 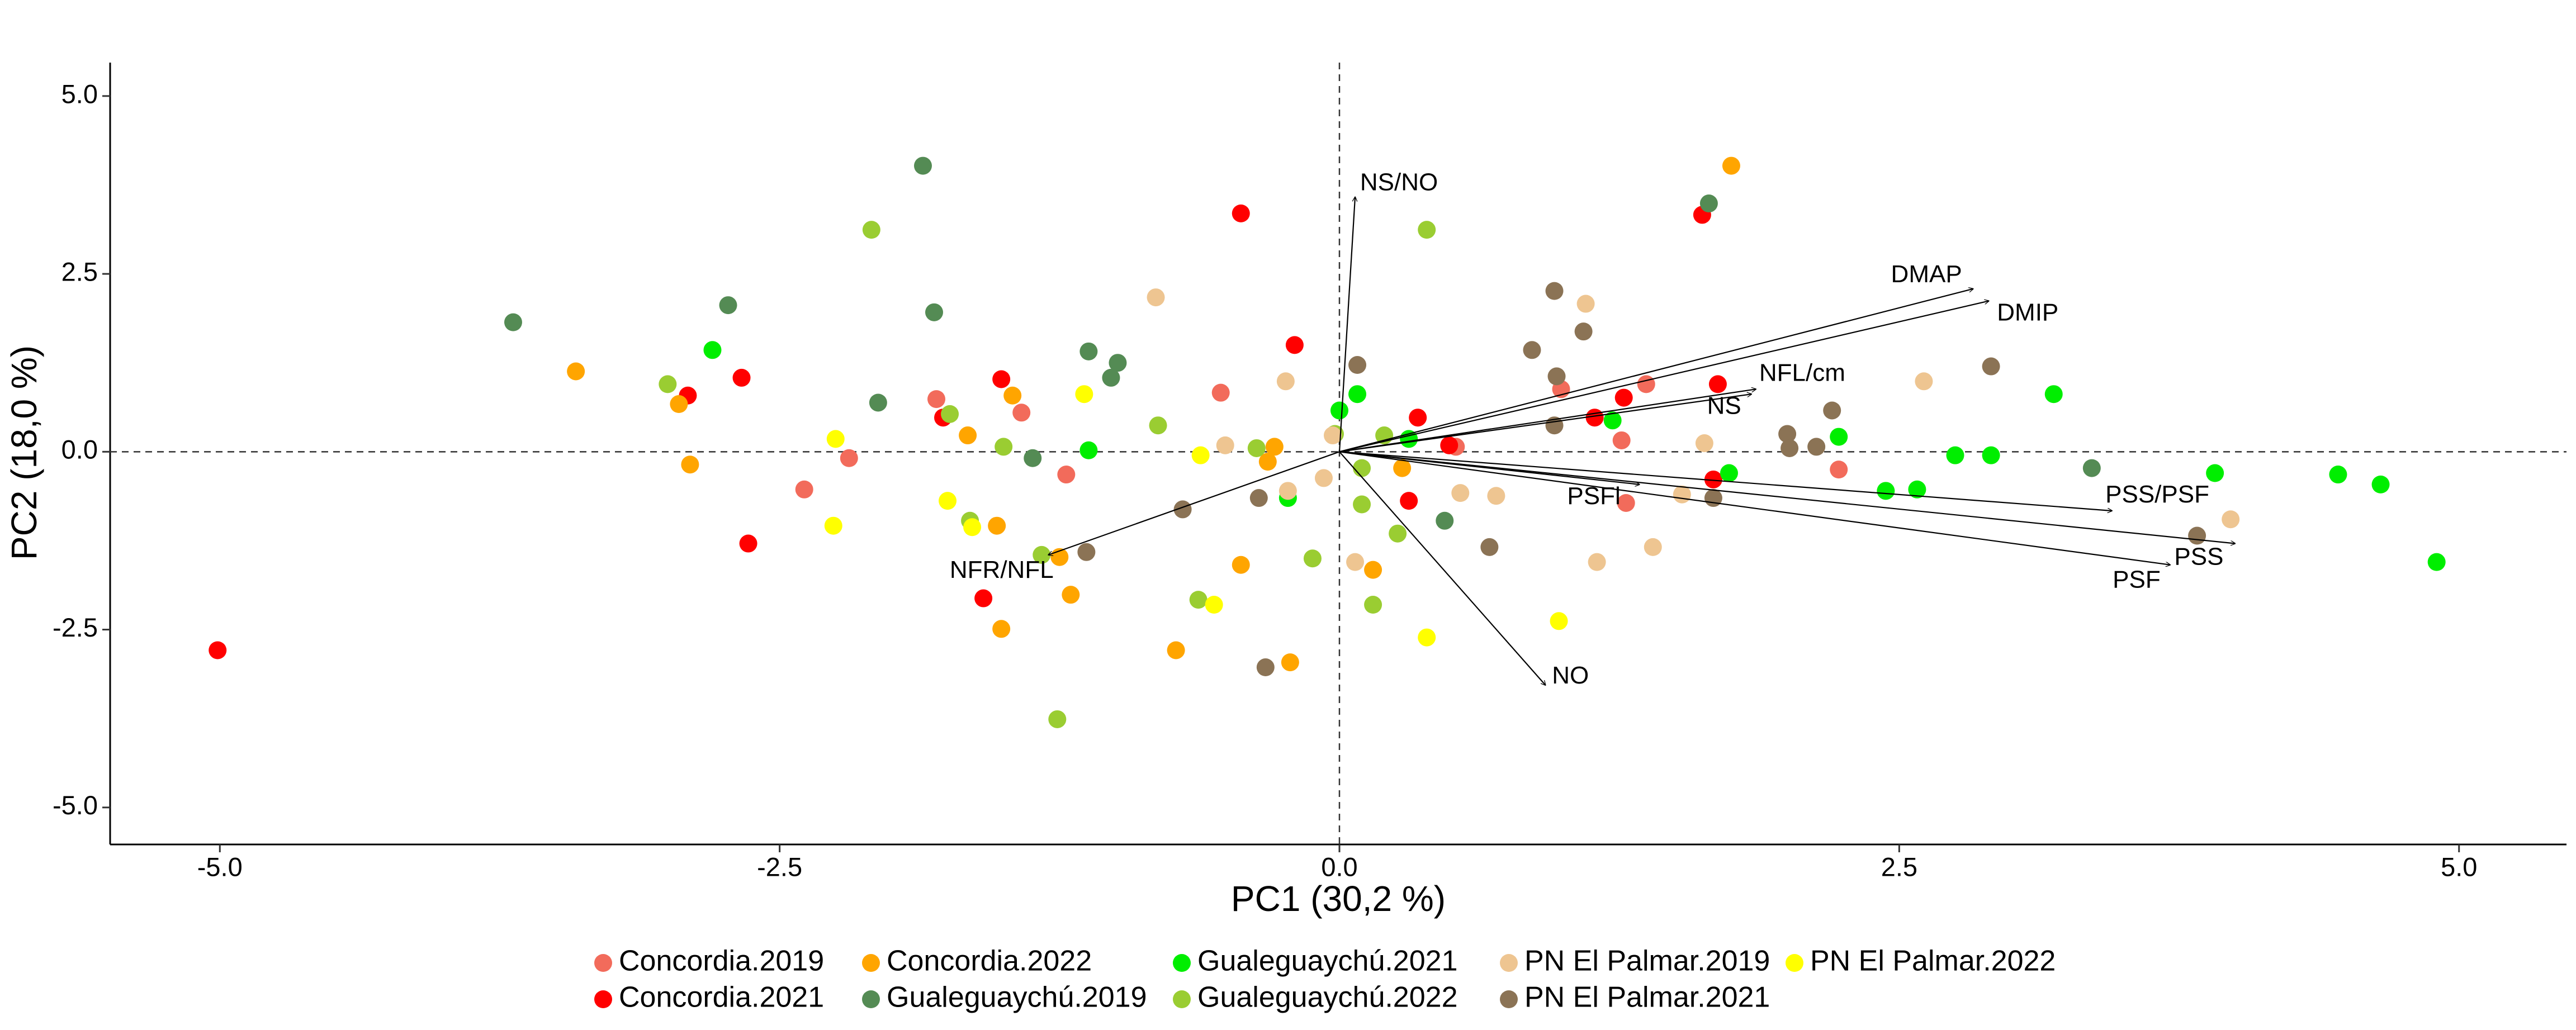 I want to click on legend-label: Concordia.2019, so click(x=722, y=961).